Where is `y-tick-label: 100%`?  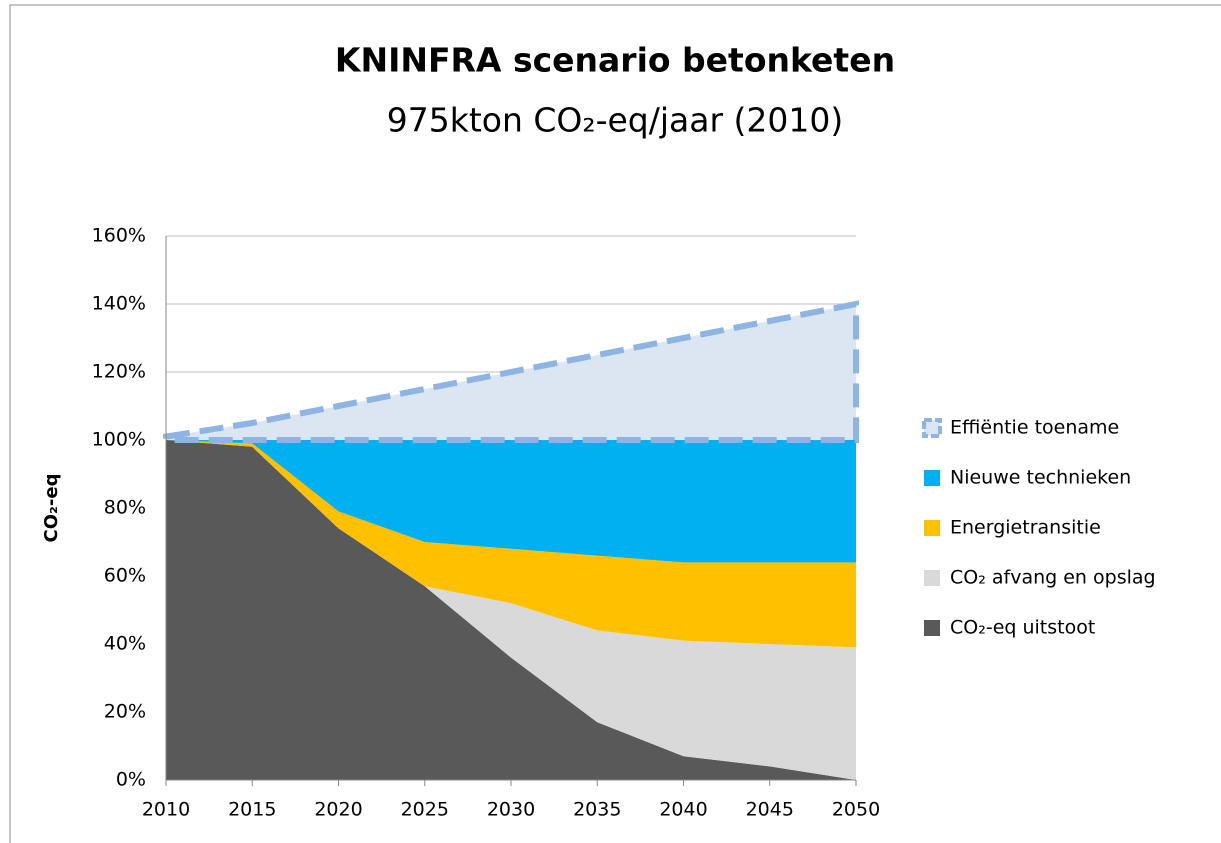 y-tick-label: 100% is located at coordinates (119, 440).